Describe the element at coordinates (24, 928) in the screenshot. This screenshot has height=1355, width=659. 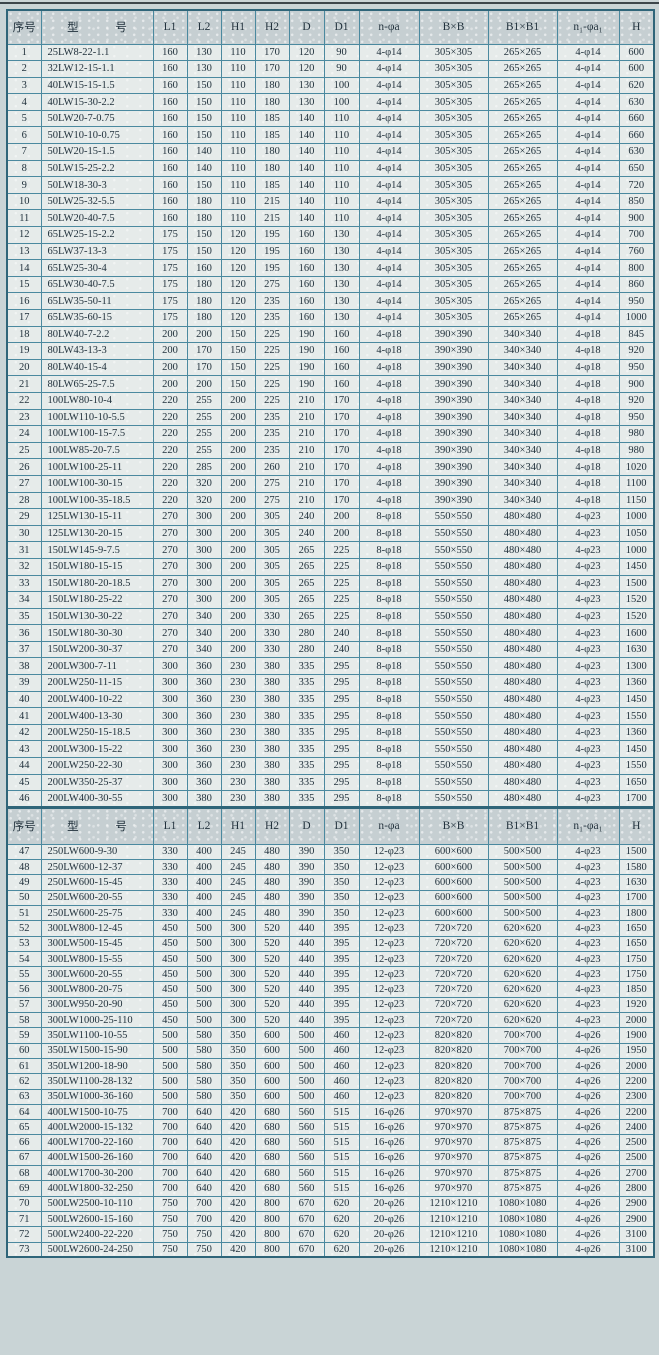
I see `cell-index: 52` at that location.